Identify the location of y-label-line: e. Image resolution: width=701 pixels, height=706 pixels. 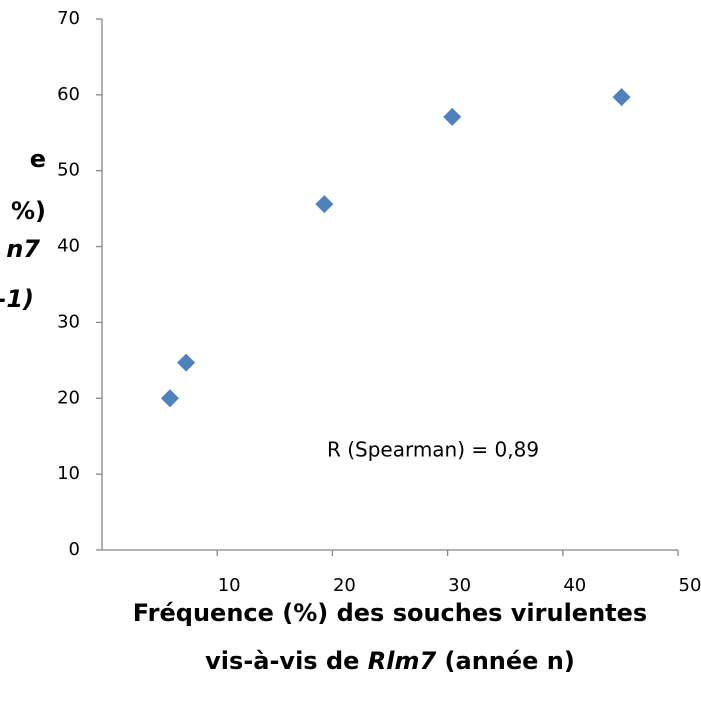
(38, 159).